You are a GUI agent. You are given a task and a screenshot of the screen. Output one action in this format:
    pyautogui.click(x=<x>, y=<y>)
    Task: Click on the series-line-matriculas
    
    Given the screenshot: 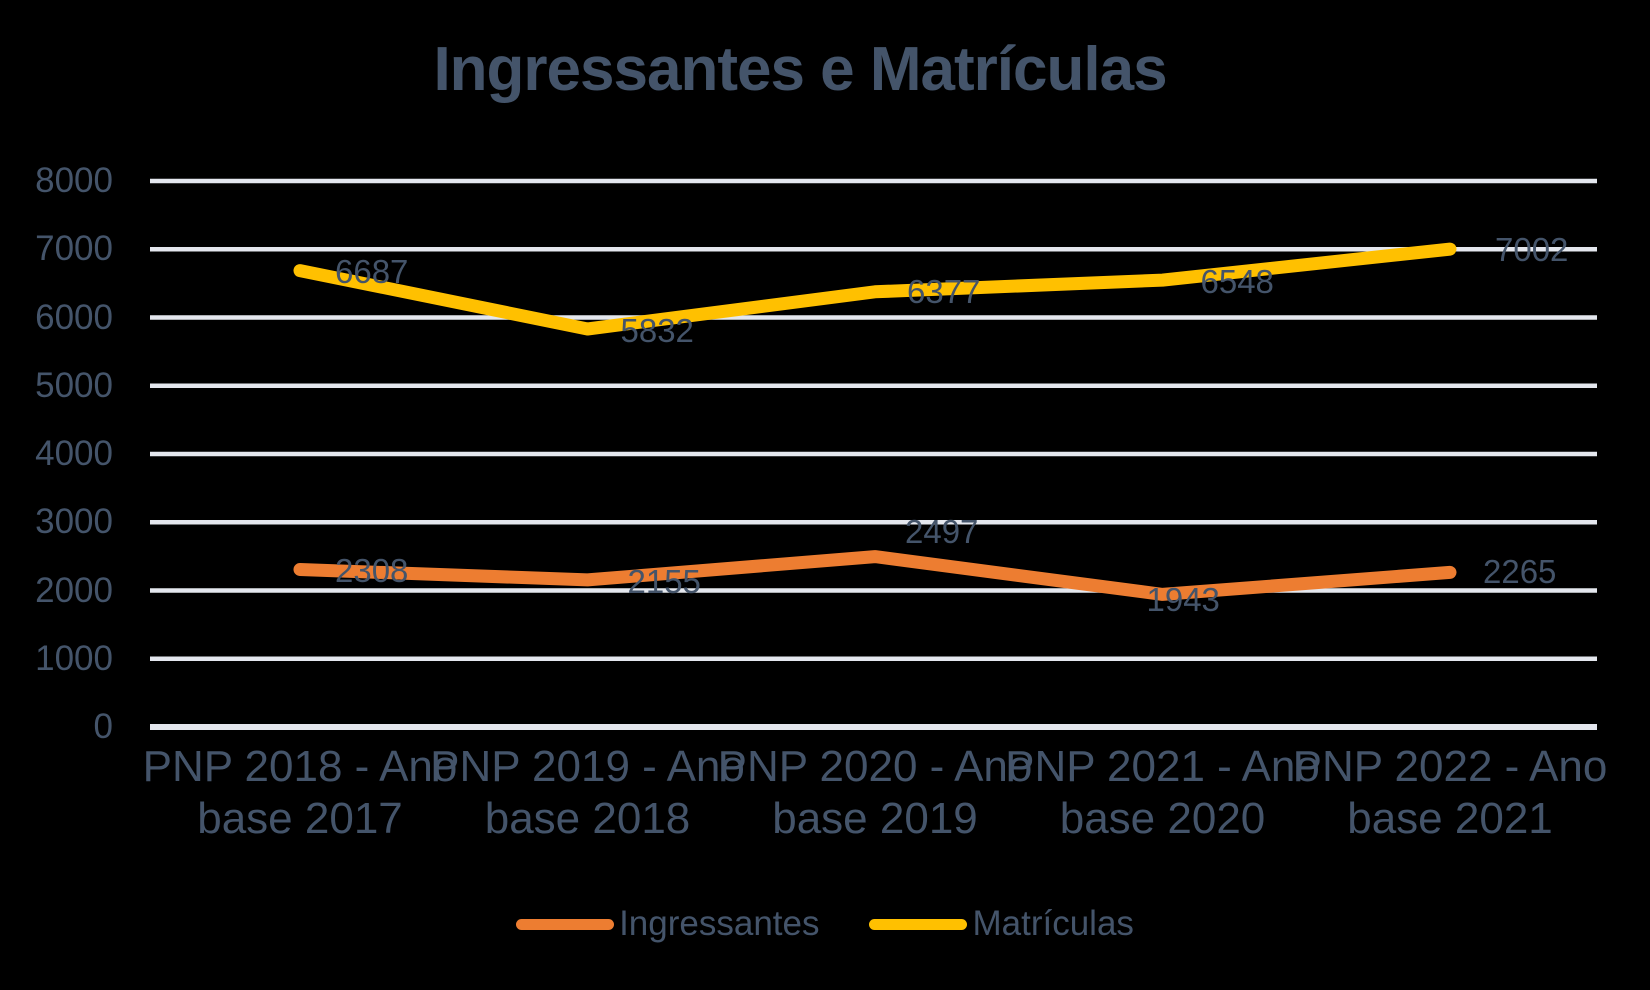 What is the action you would take?
    pyautogui.click(x=875, y=289)
    